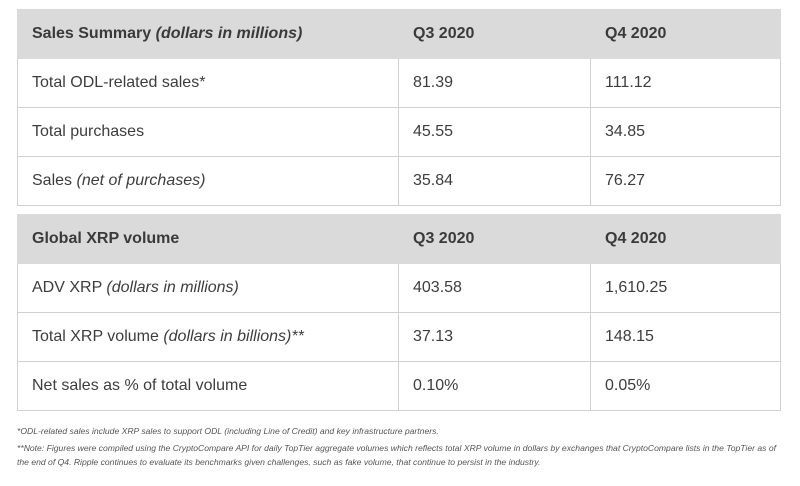  I want to click on table-row: Sales (net of purchases) 35.84 76.27, so click(399, 181).